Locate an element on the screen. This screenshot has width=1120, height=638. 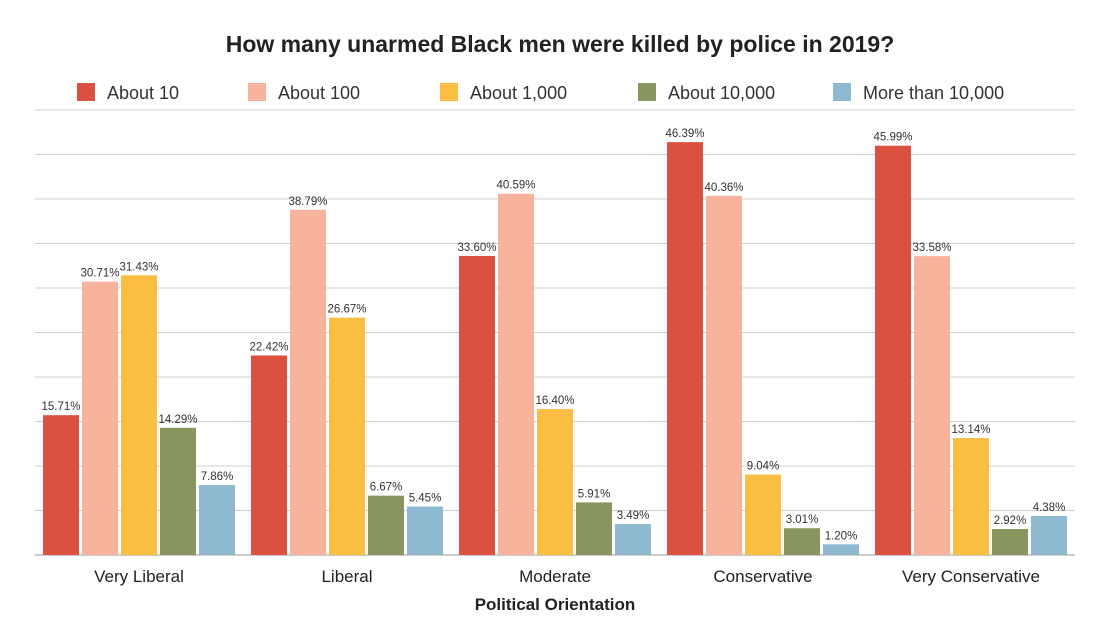
data-label: 3.49% is located at coordinates (633, 516).